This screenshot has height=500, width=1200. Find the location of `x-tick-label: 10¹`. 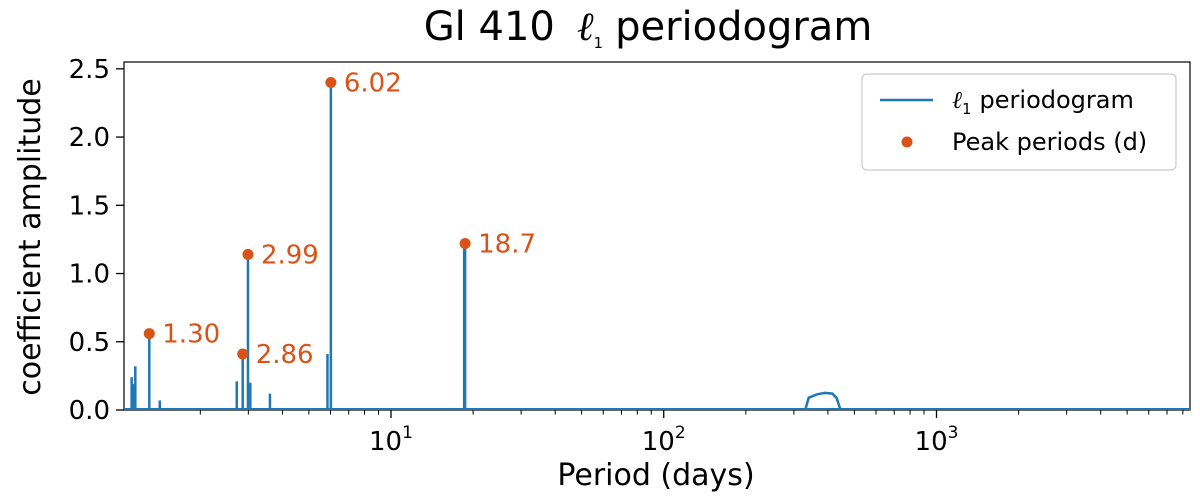

x-tick-label: 10¹ is located at coordinates (391, 440).